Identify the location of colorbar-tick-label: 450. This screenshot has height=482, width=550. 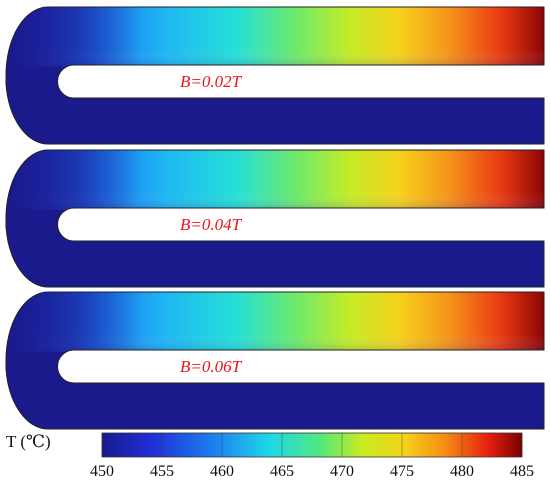
(102, 471).